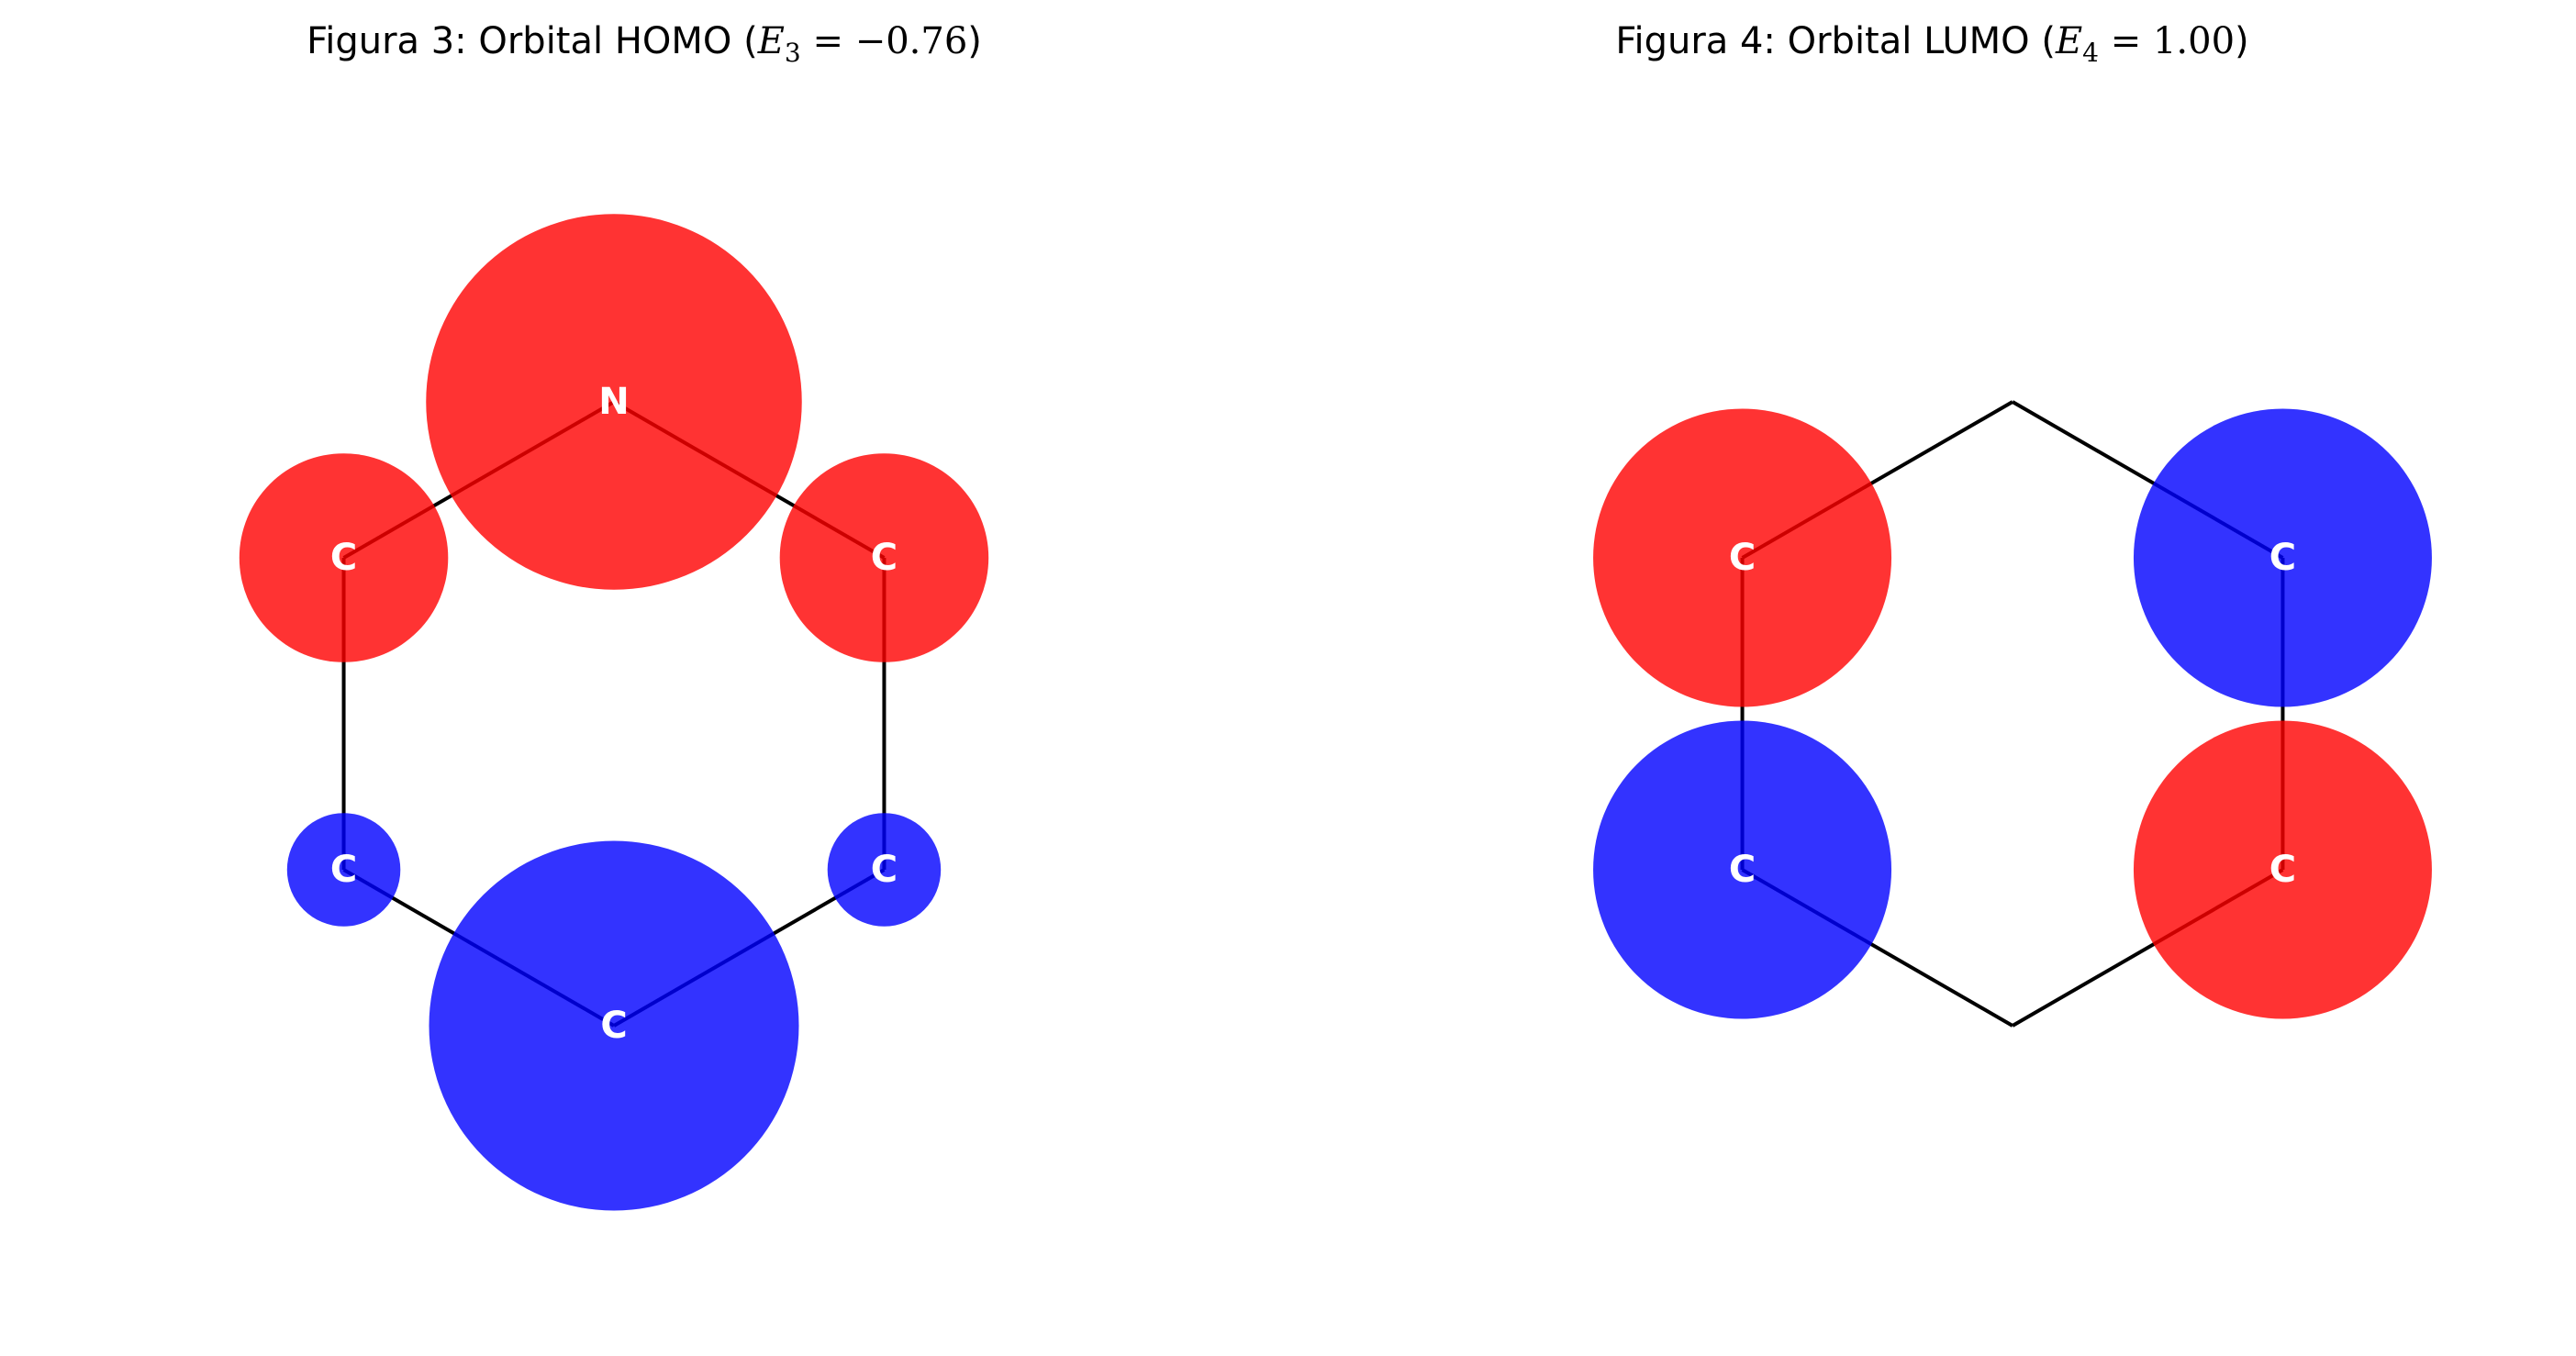 The width and height of the screenshot is (2576, 1356). What do you see at coordinates (911, 41) in the screenshot?
I see `homo-energy-value: −0.76` at bounding box center [911, 41].